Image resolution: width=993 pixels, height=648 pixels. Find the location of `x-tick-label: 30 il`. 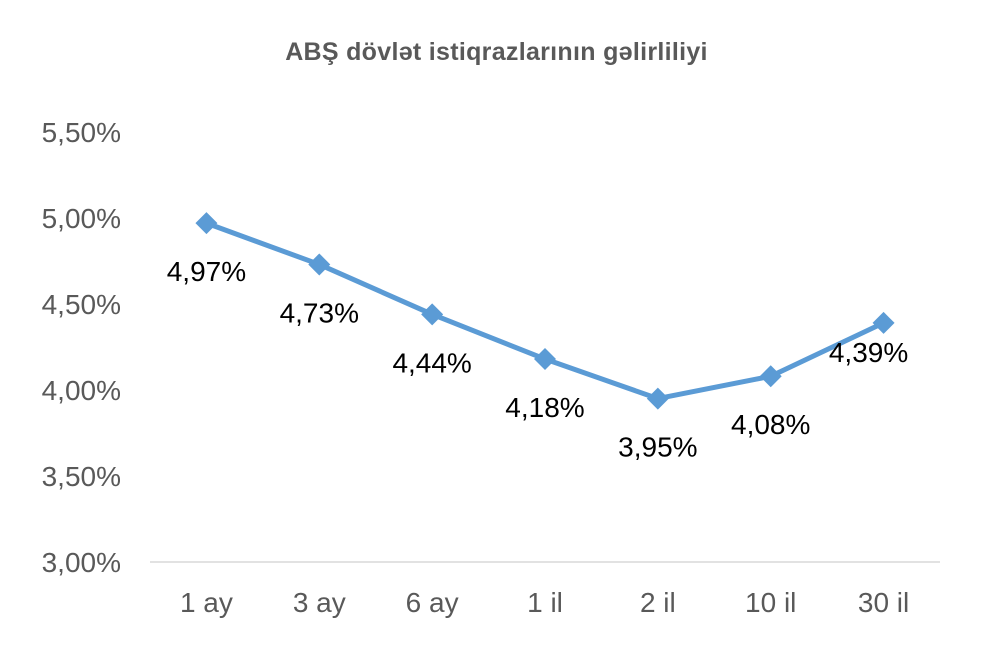

x-tick-label: 30 il is located at coordinates (883, 602).